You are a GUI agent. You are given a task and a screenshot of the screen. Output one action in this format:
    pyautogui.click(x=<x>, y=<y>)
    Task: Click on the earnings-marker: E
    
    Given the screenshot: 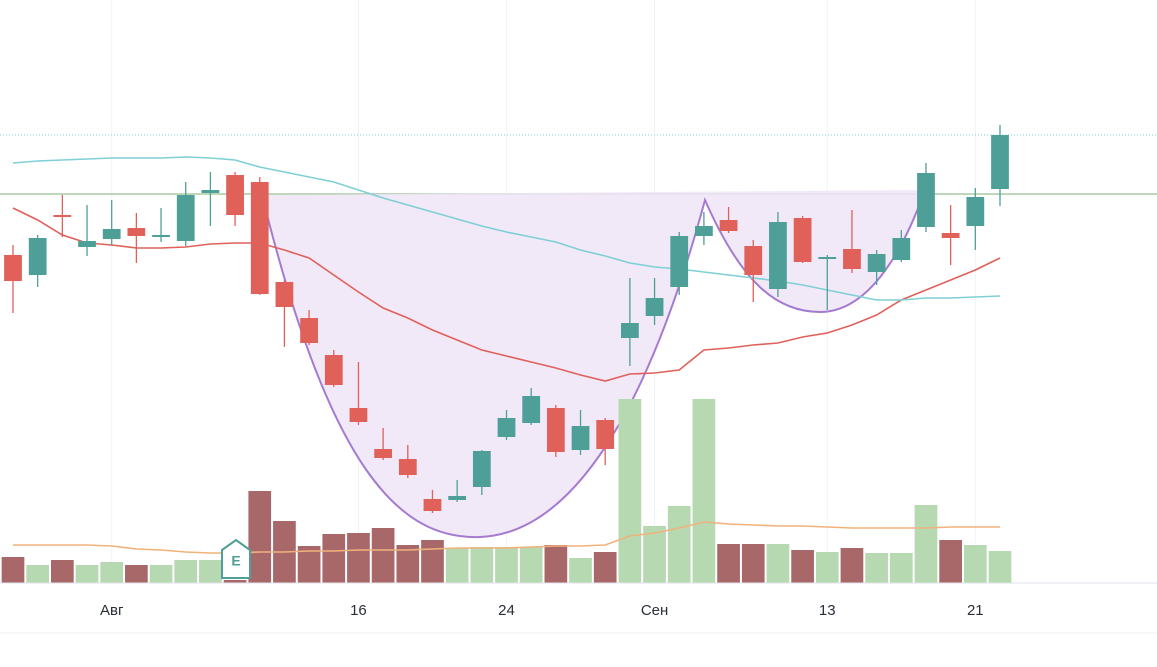 What is the action you would take?
    pyautogui.click(x=236, y=558)
    